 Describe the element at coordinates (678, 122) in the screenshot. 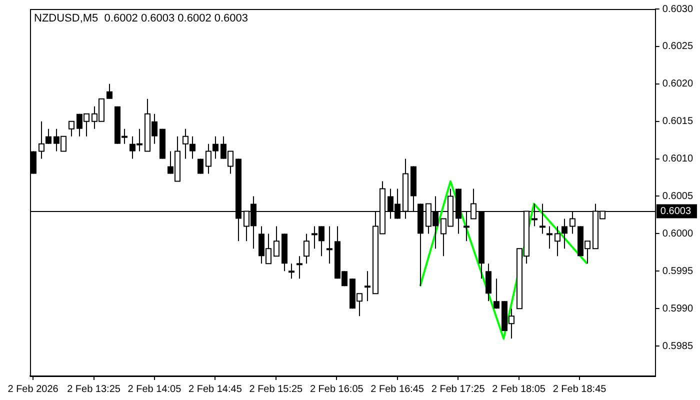

I see `y-tick-label: 0.6015` at that location.